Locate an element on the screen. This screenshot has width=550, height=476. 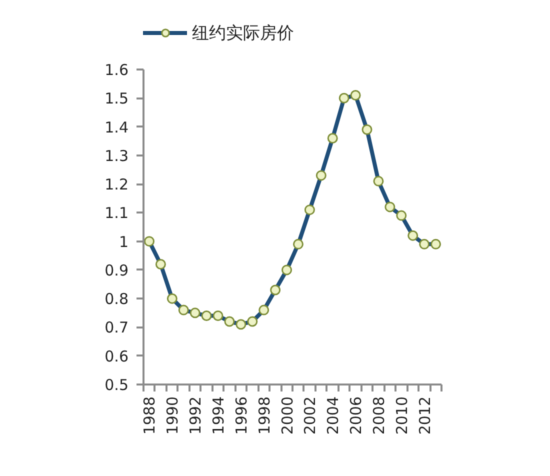
x-tick-label: 2010 is located at coordinates (401, 415).